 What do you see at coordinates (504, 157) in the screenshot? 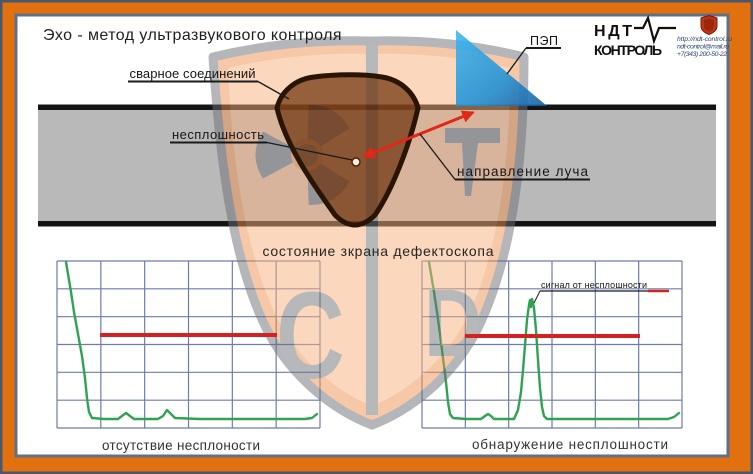
I see `beam-label-group: направление луча` at bounding box center [504, 157].